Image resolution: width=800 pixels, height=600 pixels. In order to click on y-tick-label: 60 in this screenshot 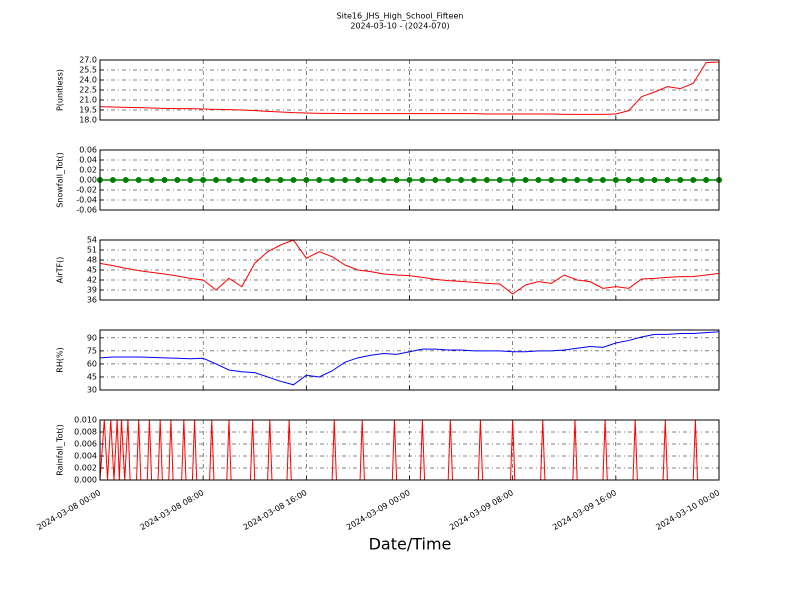, I will do `click(92, 363)`.